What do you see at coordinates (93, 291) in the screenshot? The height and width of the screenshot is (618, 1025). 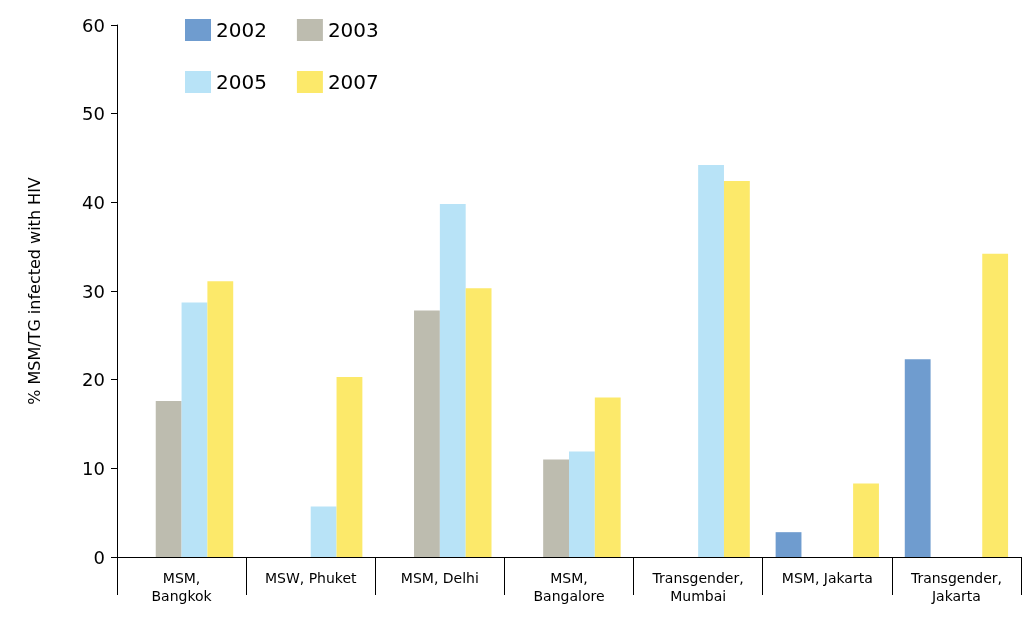 I see `y-tick-label: 30` at bounding box center [93, 291].